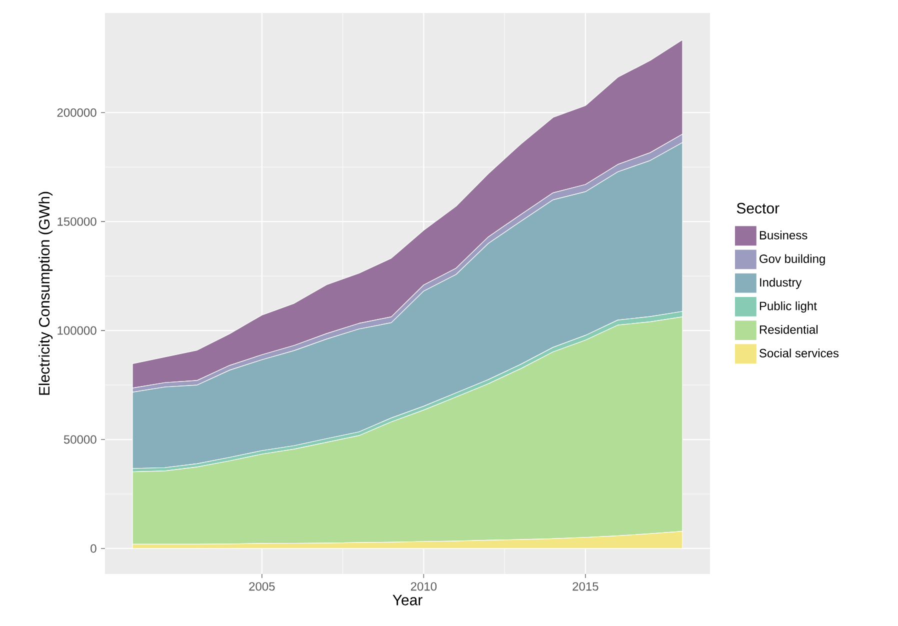 Image resolution: width=898 pixels, height=626 pixels. Describe the element at coordinates (789, 329) in the screenshot. I see `legend-label: Residential` at that location.